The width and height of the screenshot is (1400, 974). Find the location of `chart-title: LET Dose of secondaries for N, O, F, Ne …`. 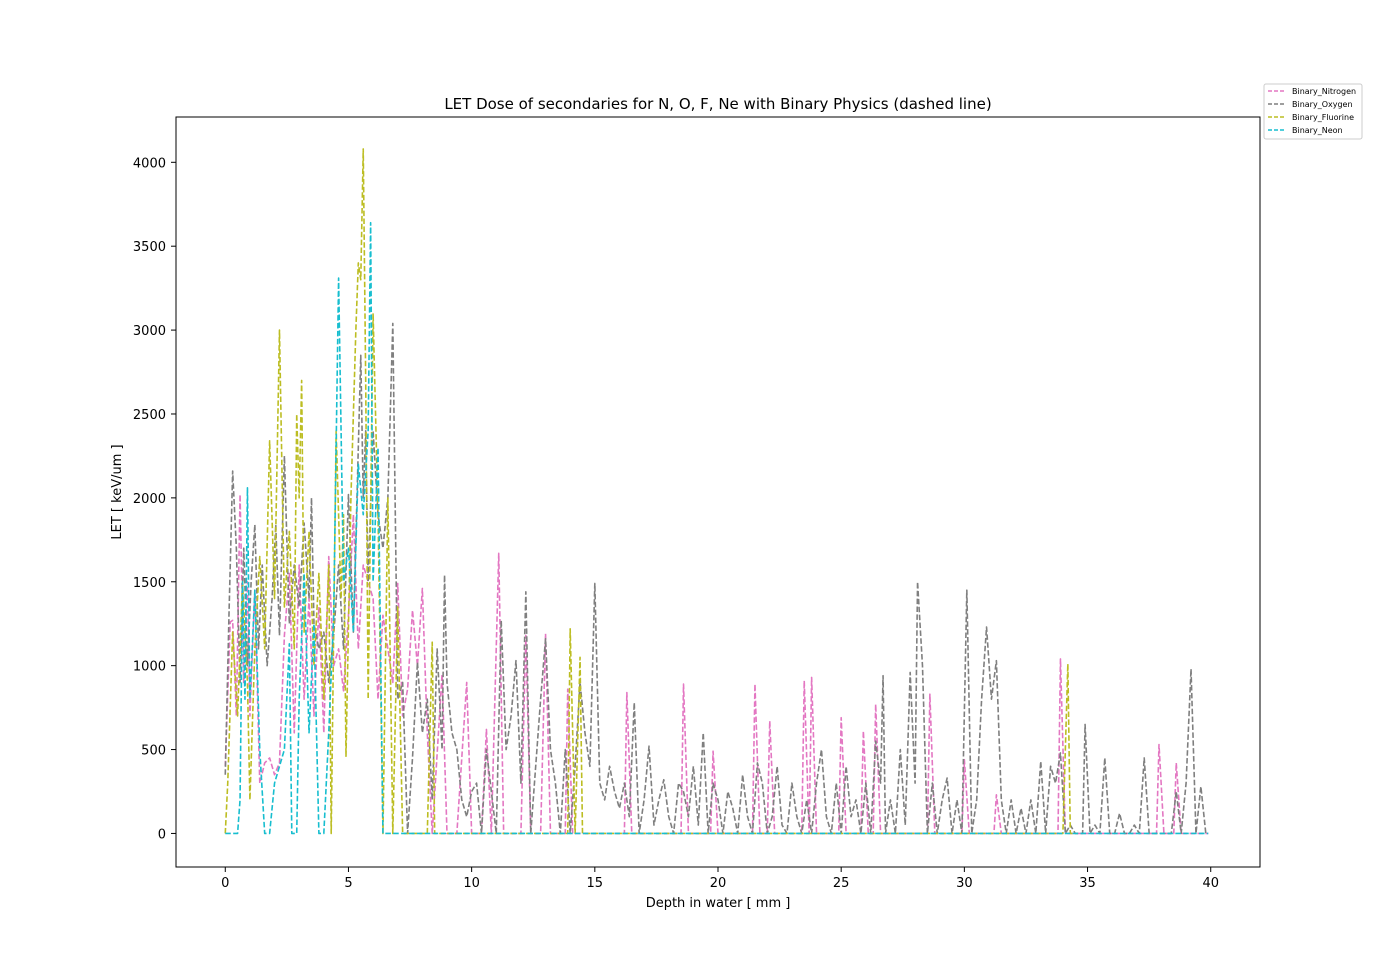

chart-title: LET Dose of secondaries for N, O, F, Ne … is located at coordinates (717, 104).